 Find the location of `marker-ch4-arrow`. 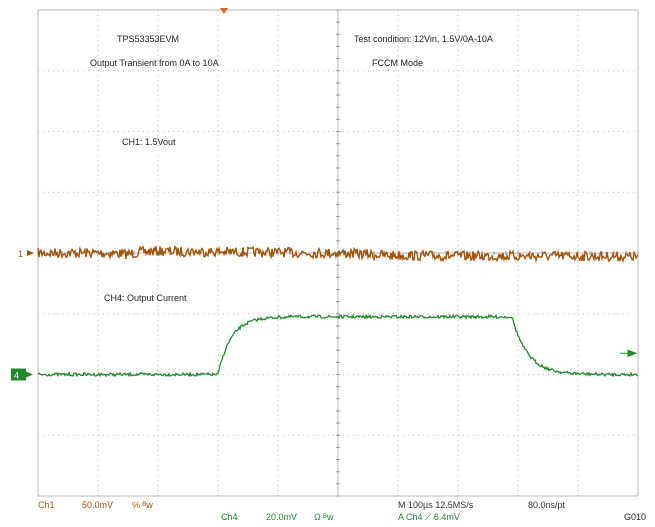

marker-ch4-arrow is located at coordinates (29, 374).